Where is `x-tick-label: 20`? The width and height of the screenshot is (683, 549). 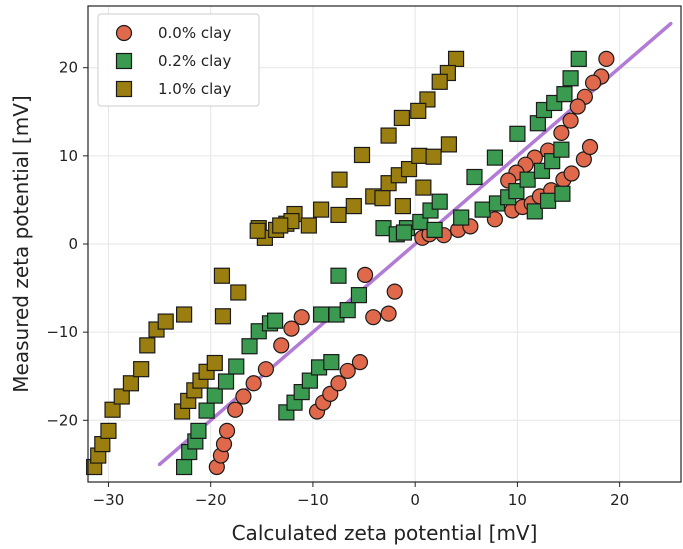 x-tick-label: 20 is located at coordinates (619, 500).